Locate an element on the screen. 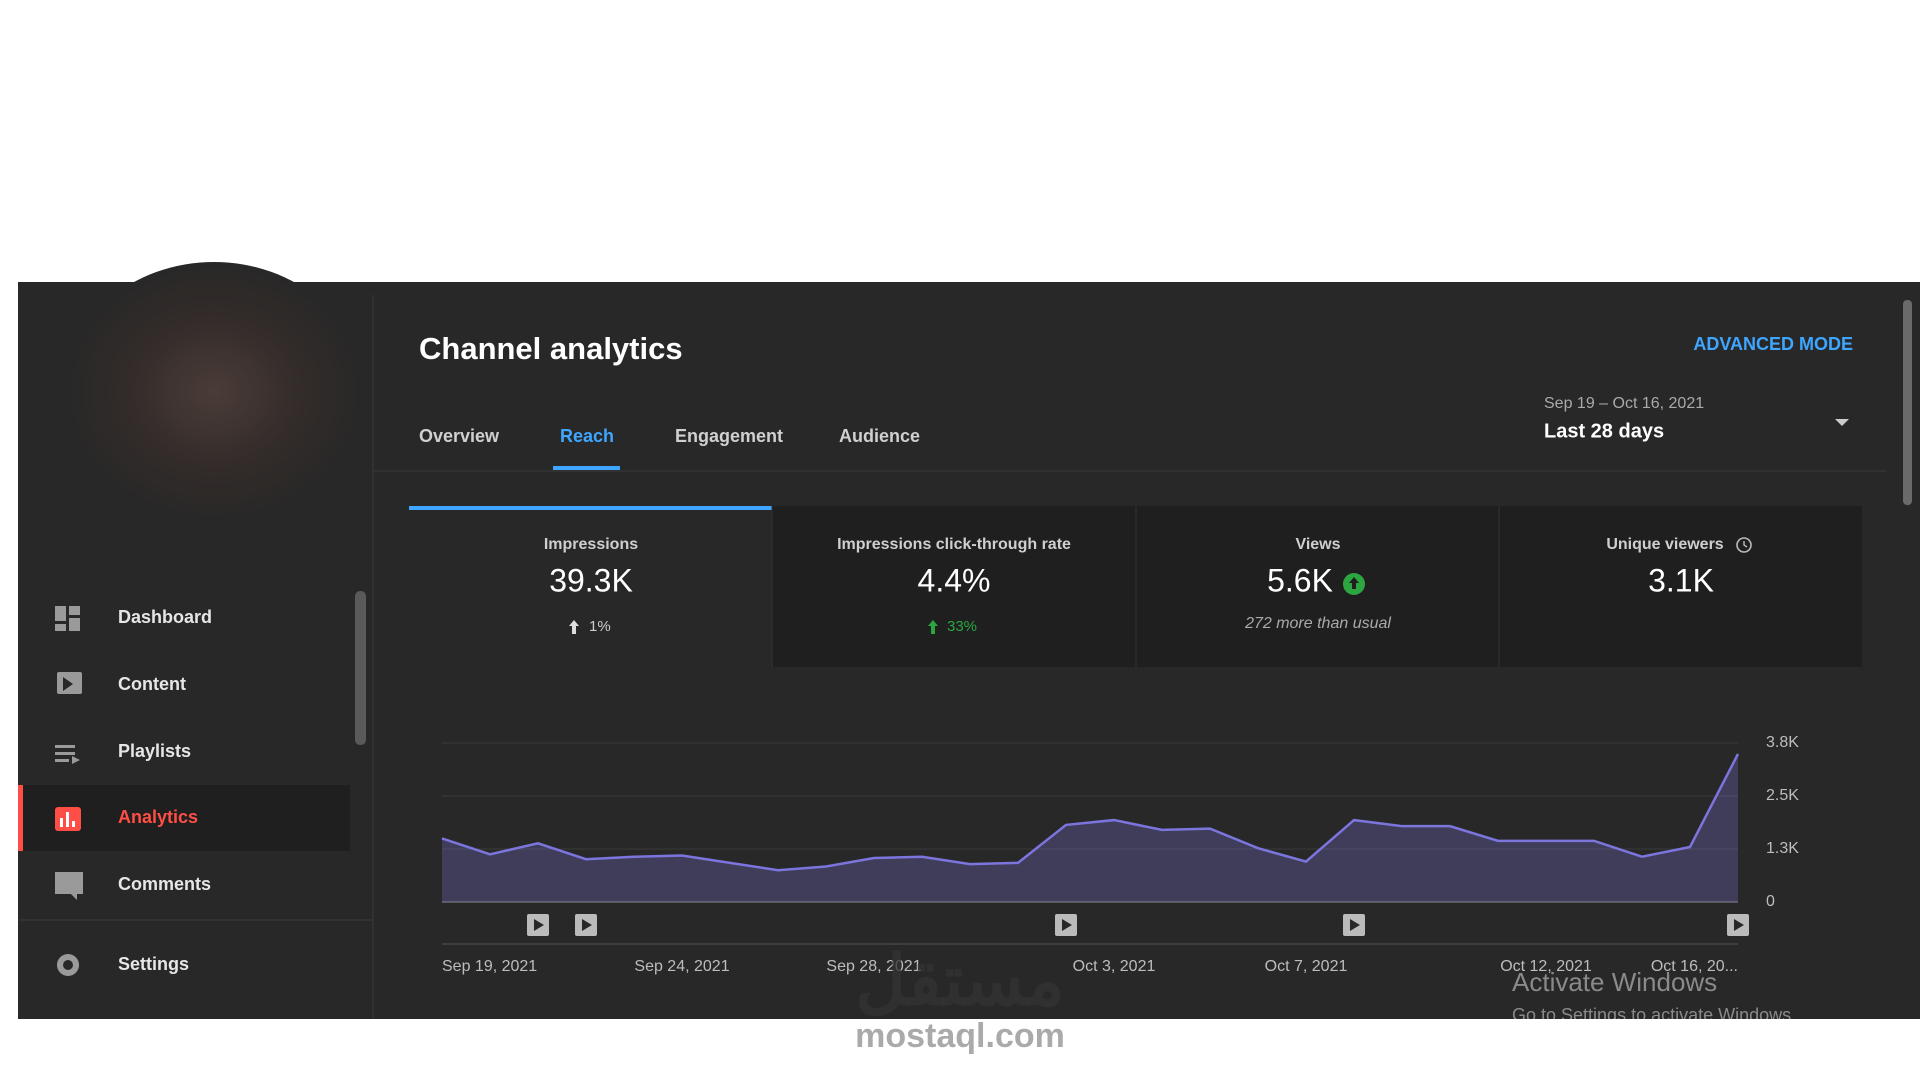 This screenshot has width=1920, height=1080. sidebar-scrollbar is located at coordinates (360, 668).